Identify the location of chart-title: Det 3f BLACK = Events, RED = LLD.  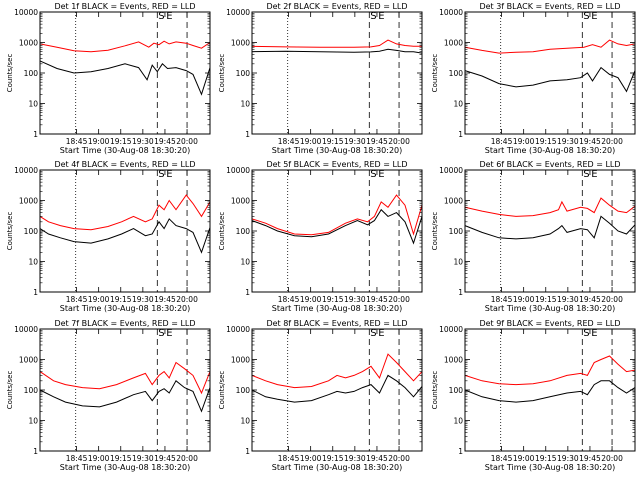
(549, 6).